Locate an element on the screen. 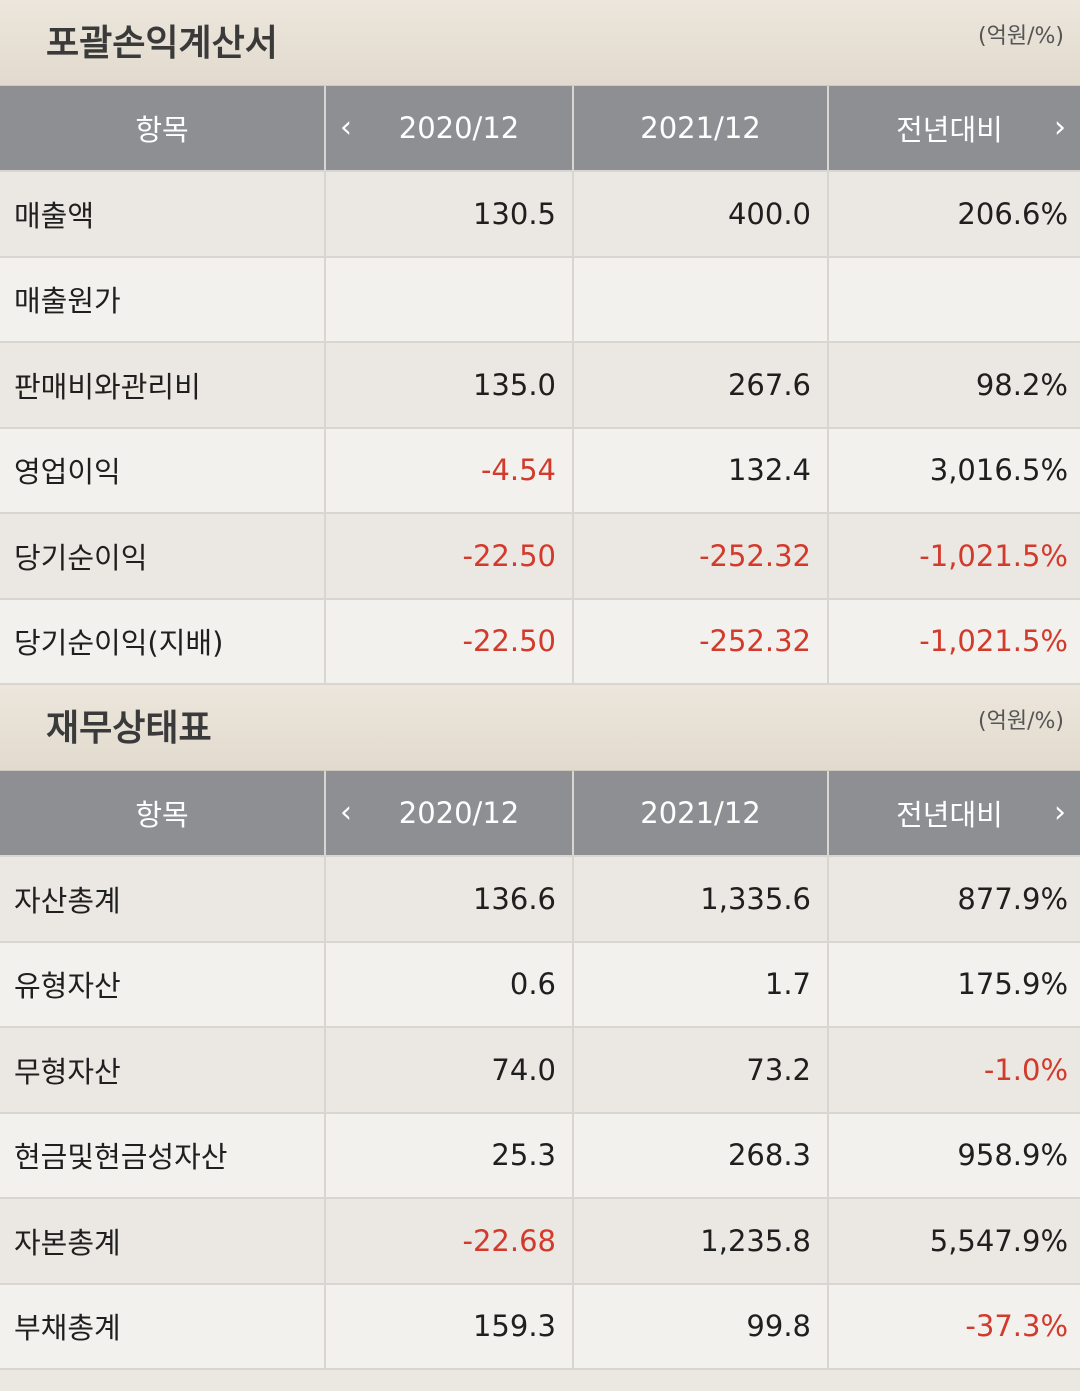 This screenshot has width=1080, height=1391. value-yoy: 3,016.5% is located at coordinates (954, 470).